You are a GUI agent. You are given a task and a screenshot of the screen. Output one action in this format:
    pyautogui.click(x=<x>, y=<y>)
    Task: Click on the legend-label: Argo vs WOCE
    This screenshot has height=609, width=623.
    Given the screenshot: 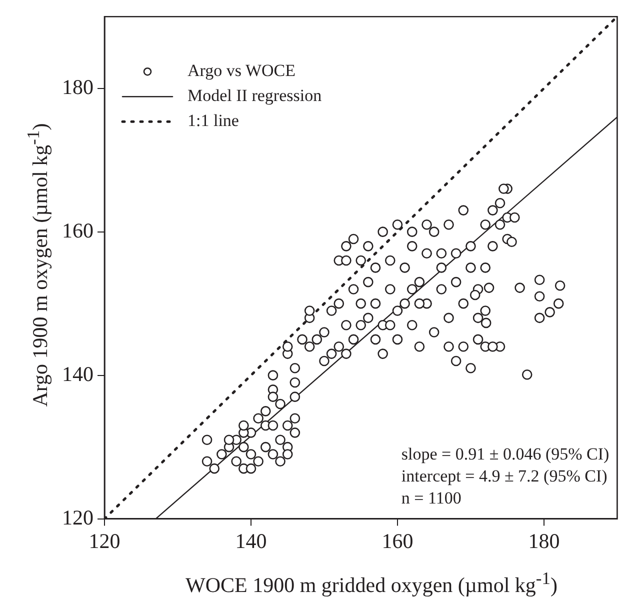 What is the action you would take?
    pyautogui.click(x=242, y=70)
    